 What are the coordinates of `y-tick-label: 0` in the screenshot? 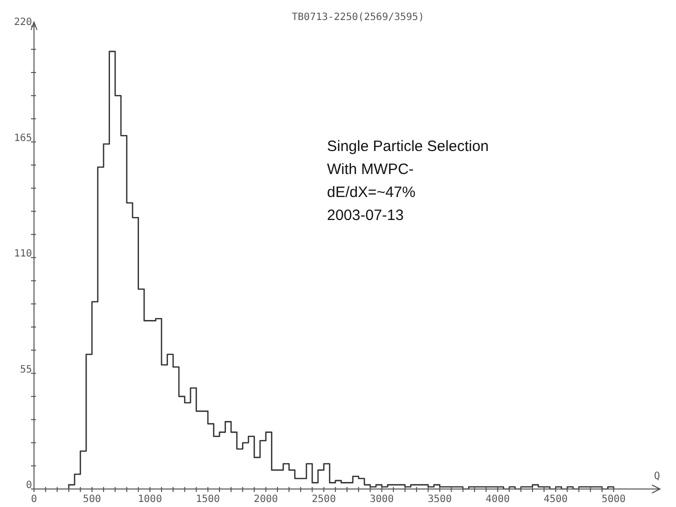 It's located at (29, 485).